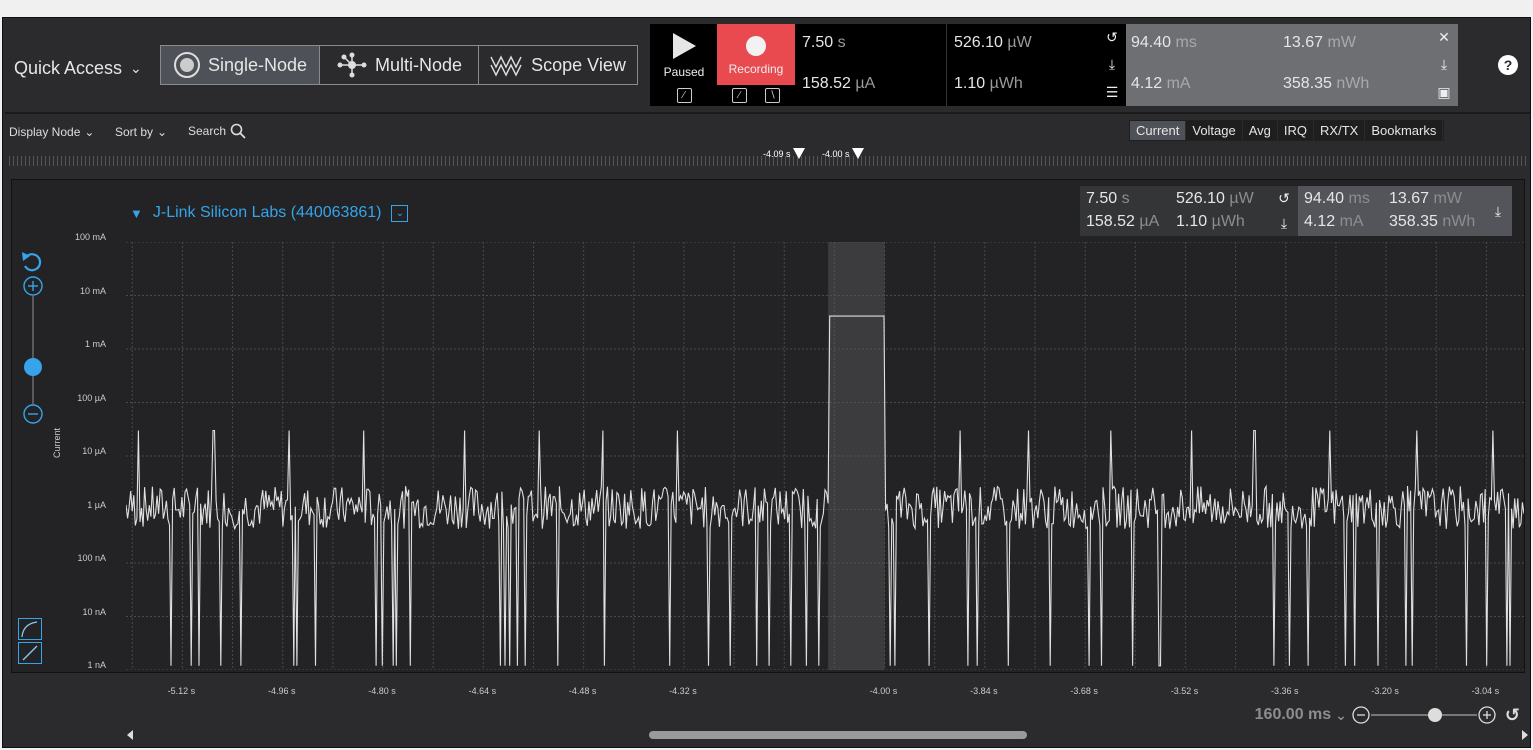 The image size is (1533, 750). I want to click on play-button: Paused, so click(684, 54).